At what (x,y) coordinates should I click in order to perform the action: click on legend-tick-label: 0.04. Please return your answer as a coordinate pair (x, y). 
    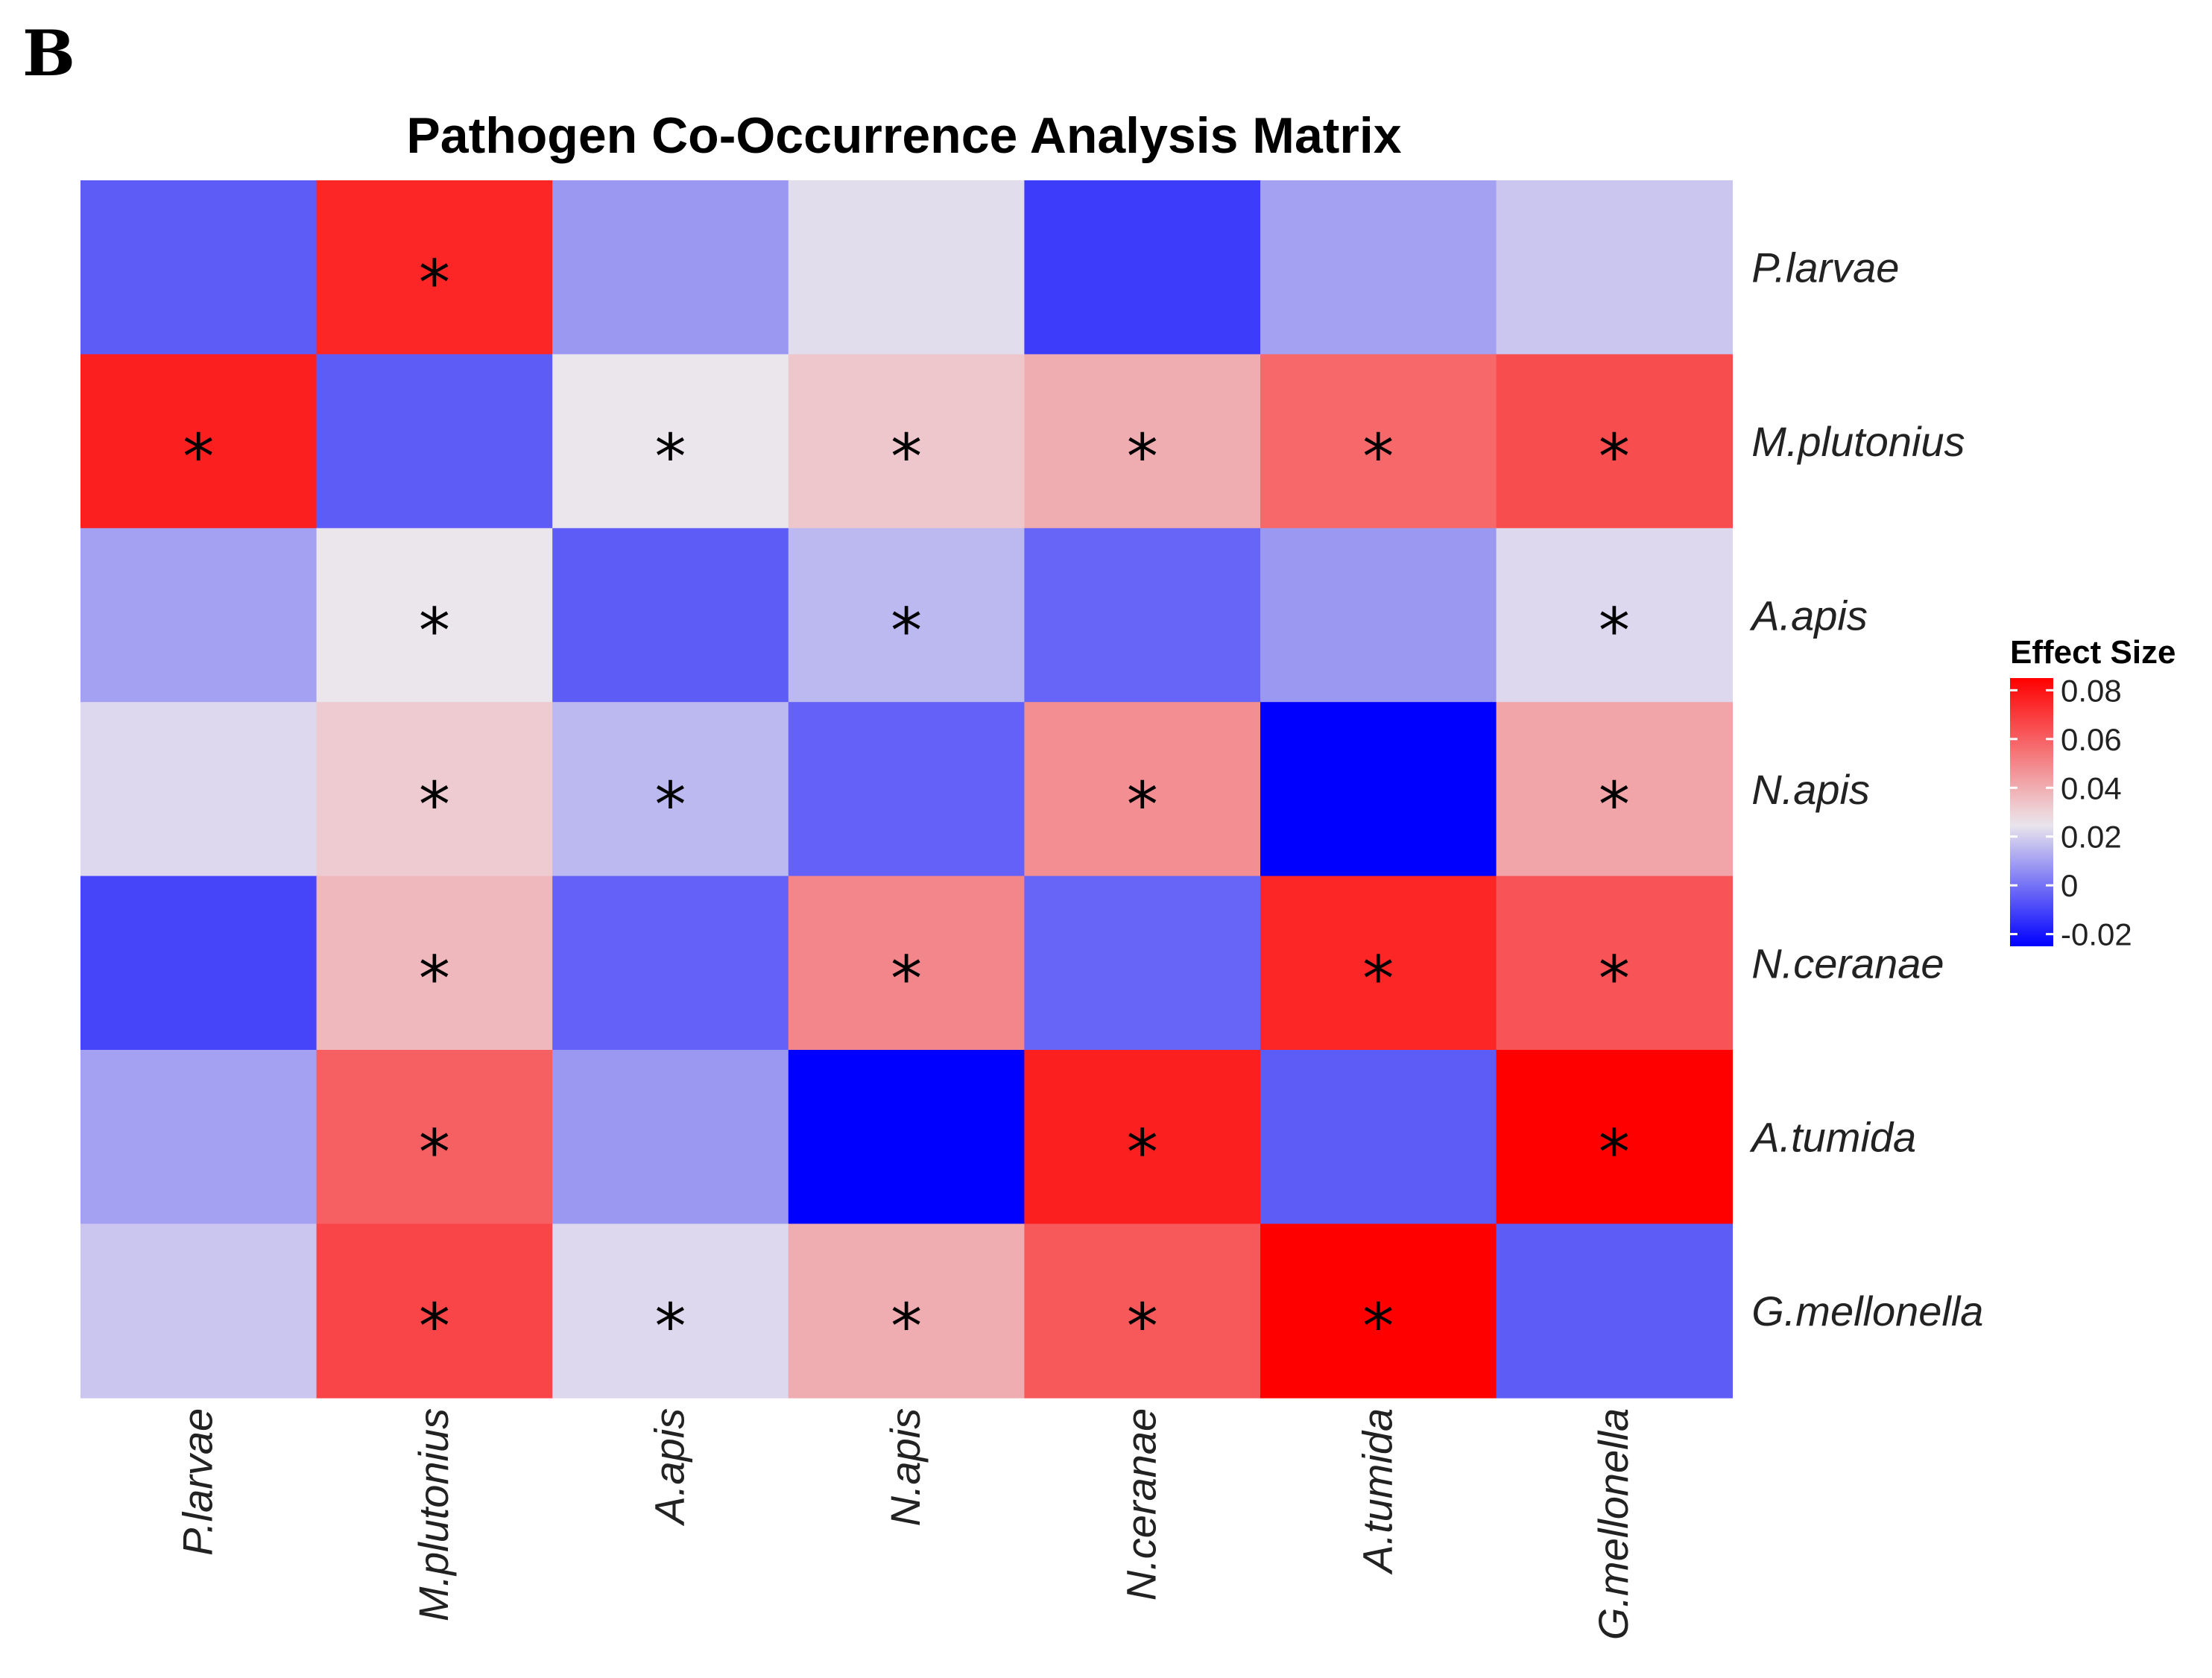
    Looking at the image, I should click on (2091, 788).